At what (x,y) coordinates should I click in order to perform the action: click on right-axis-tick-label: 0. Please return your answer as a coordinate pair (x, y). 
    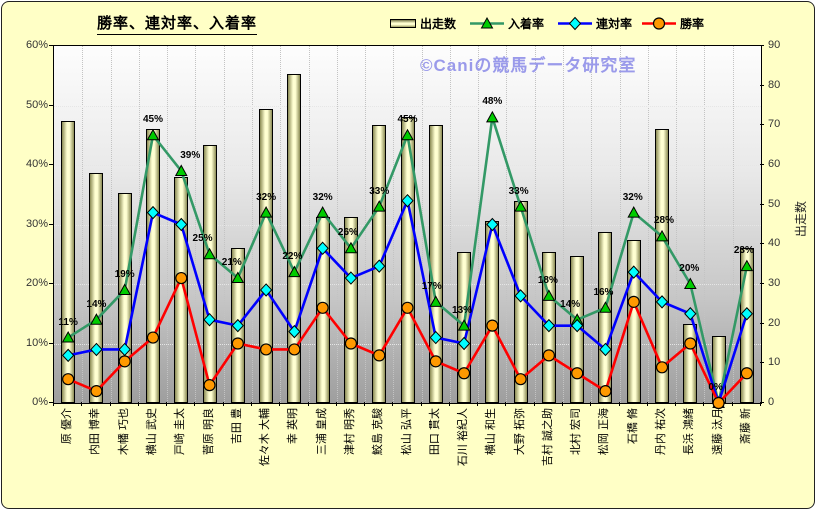
    Looking at the image, I should click on (771, 402).